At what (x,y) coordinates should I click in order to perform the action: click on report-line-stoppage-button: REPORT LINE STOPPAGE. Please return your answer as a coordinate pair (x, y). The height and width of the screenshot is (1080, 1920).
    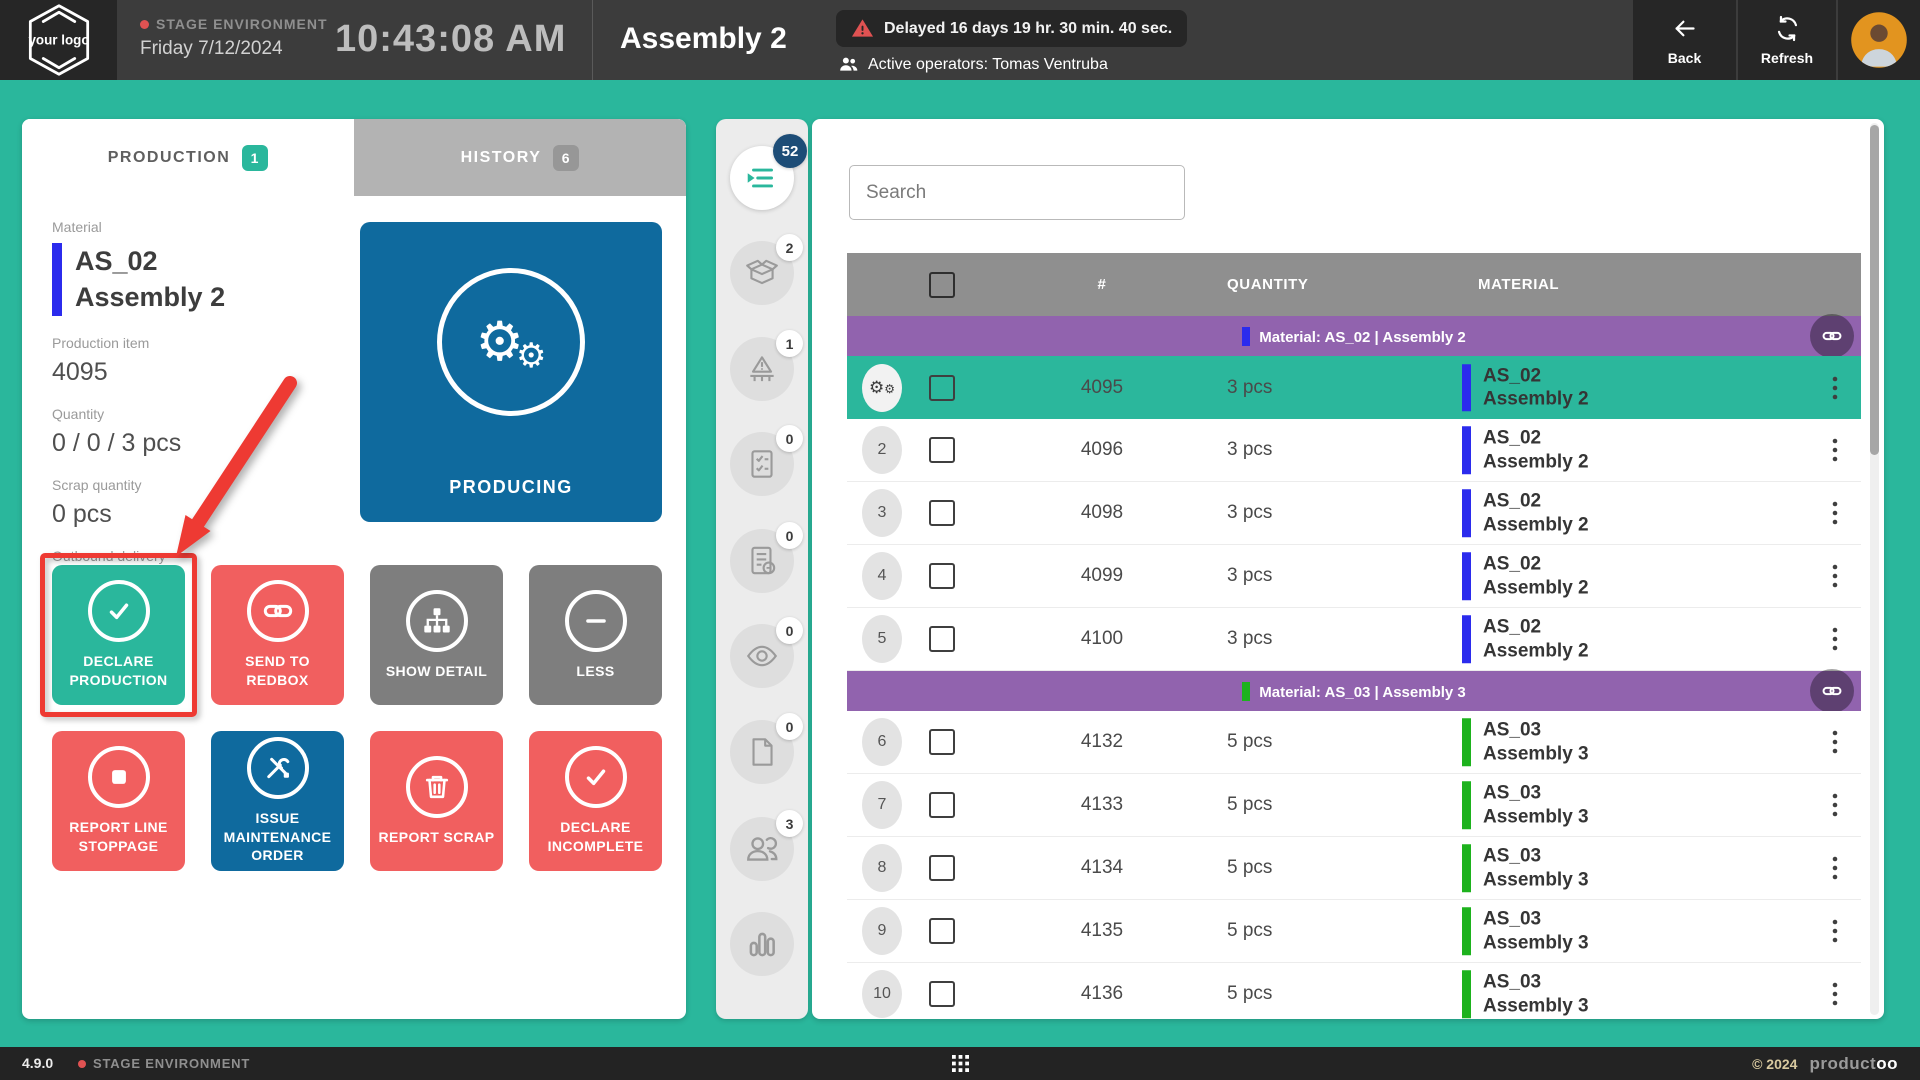
    Looking at the image, I should click on (118, 801).